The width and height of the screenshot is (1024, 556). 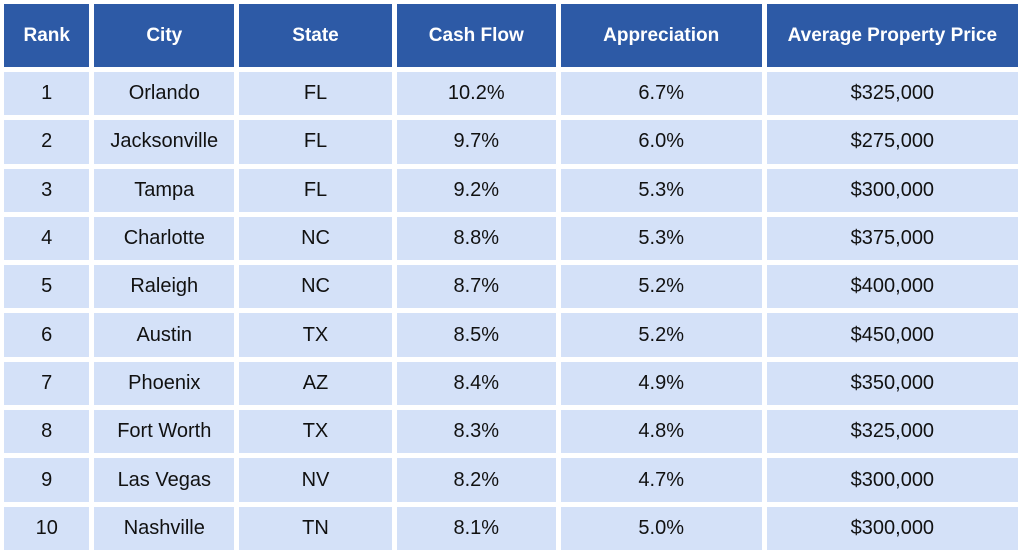 I want to click on table-row: 1 Orlando FL 10.2% 6.7% $325,000, so click(x=511, y=94).